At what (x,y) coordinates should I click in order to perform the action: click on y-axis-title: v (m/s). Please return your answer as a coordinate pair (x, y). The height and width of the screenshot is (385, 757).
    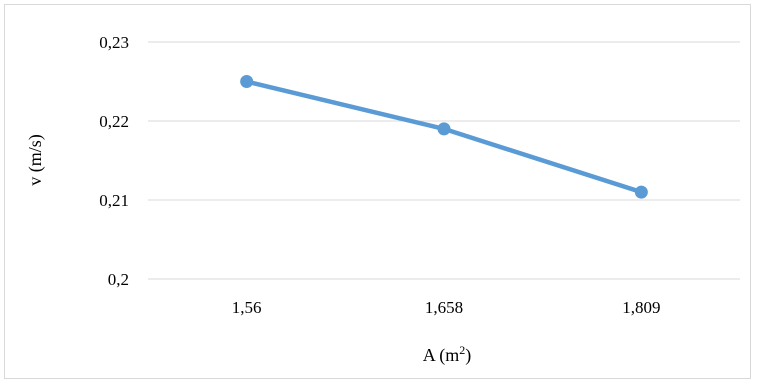
    Looking at the image, I should click on (35, 160).